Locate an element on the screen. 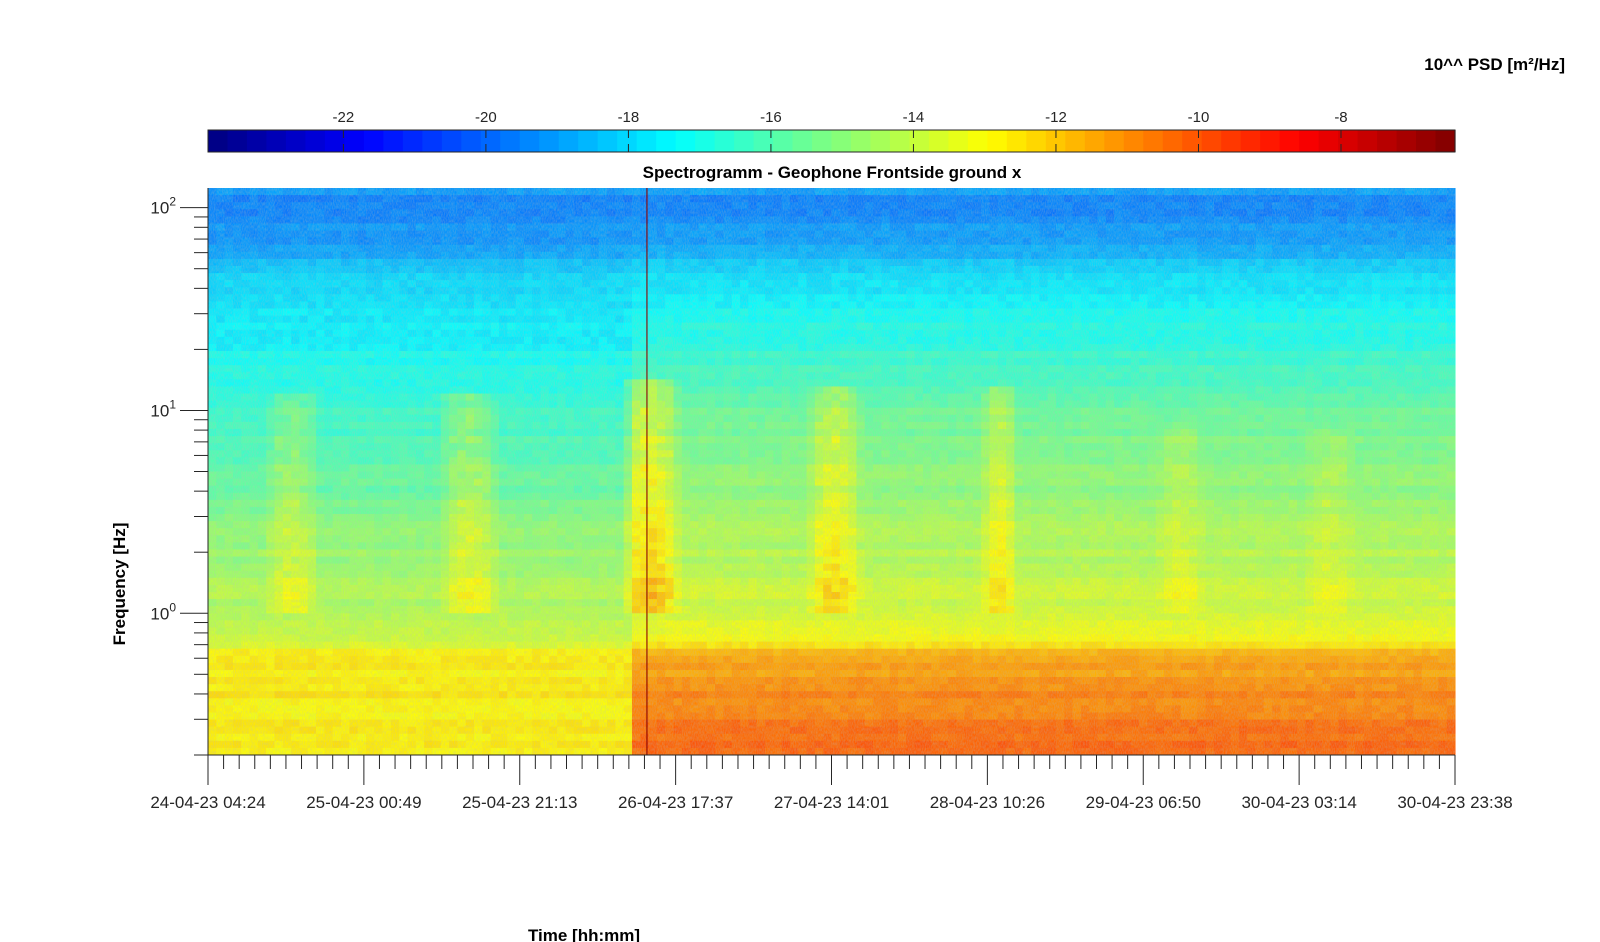  colorbar-tick-label: -20 is located at coordinates (486, 117).